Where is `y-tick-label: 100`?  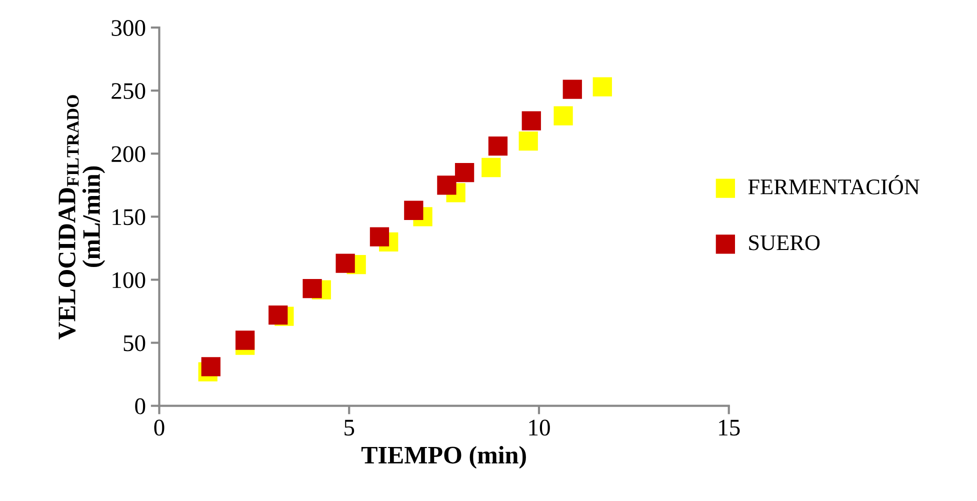 y-tick-label: 100 is located at coordinates (129, 280).